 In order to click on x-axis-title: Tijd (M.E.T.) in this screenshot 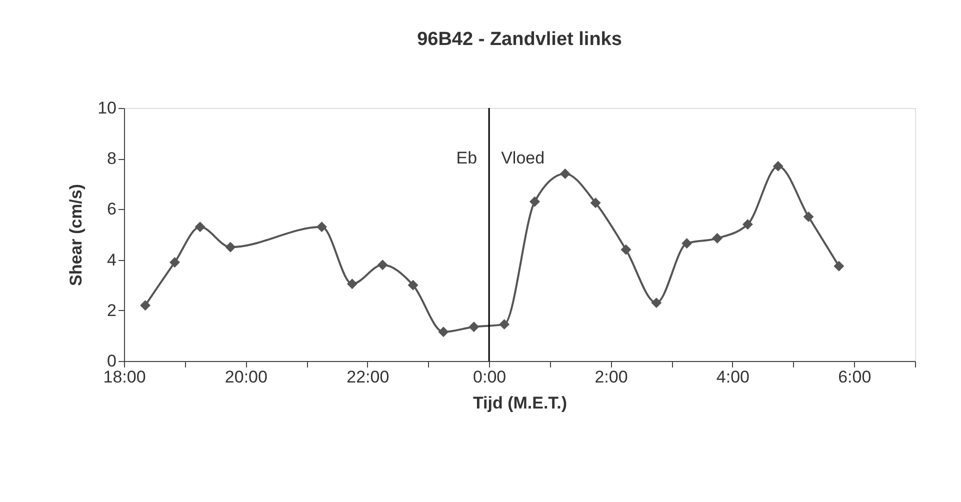, I will do `click(520, 403)`.